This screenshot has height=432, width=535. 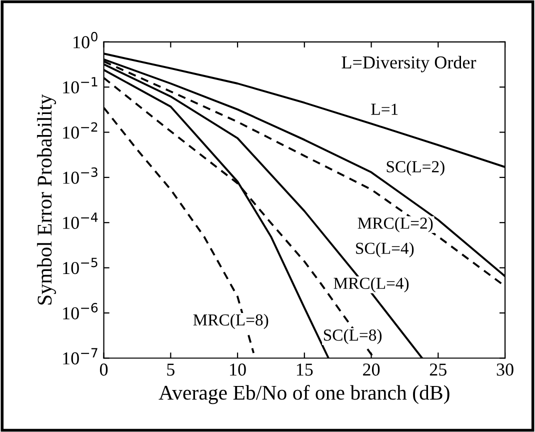 What do you see at coordinates (46, 199) in the screenshot?
I see `y-axis-title: Symbol Error Probability` at bounding box center [46, 199].